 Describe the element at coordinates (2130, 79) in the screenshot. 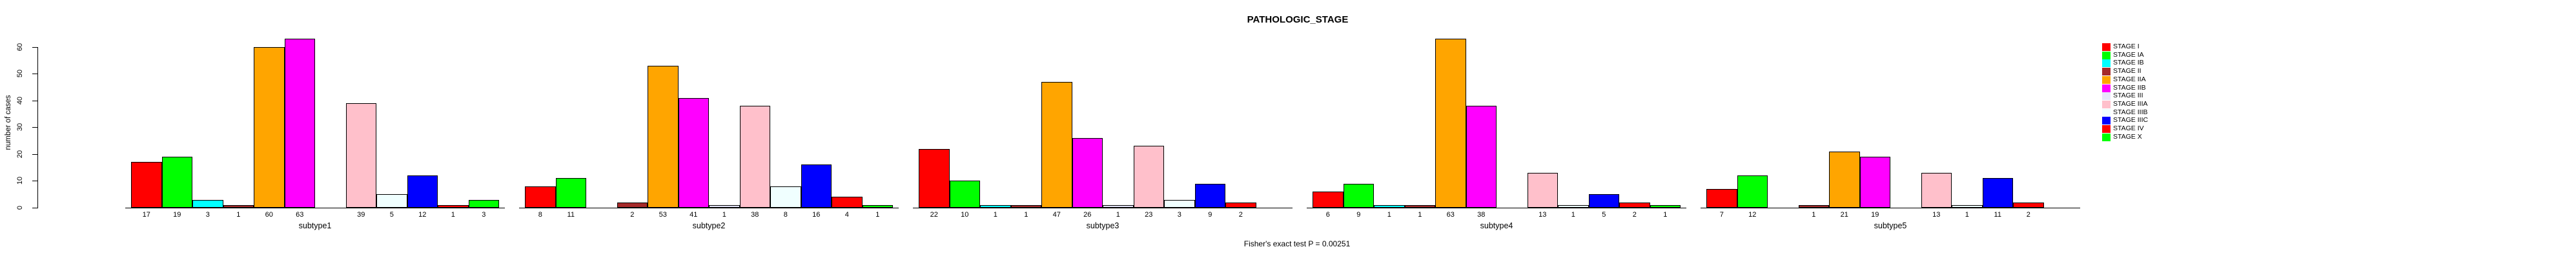

I see `legend-label-stage-iia: STAGE IIA` at that location.